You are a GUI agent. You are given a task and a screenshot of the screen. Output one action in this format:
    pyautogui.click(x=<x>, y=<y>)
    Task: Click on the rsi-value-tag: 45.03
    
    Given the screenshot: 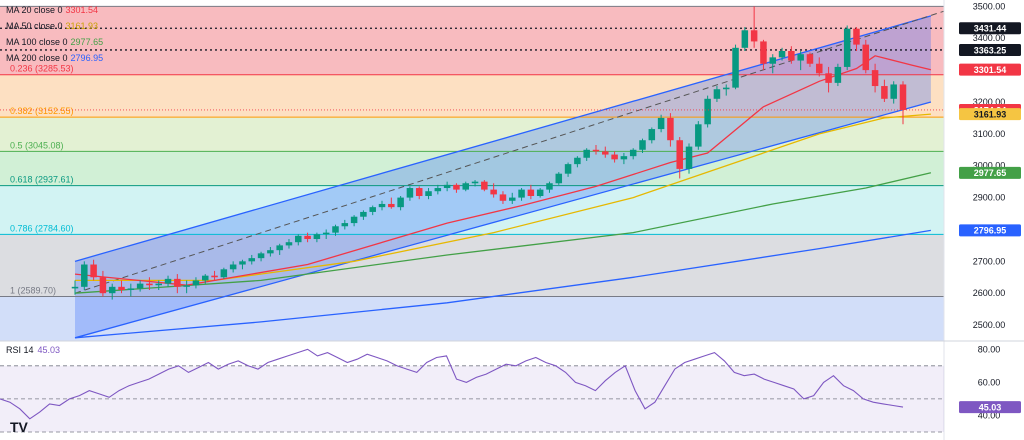 What is the action you would take?
    pyautogui.click(x=990, y=407)
    